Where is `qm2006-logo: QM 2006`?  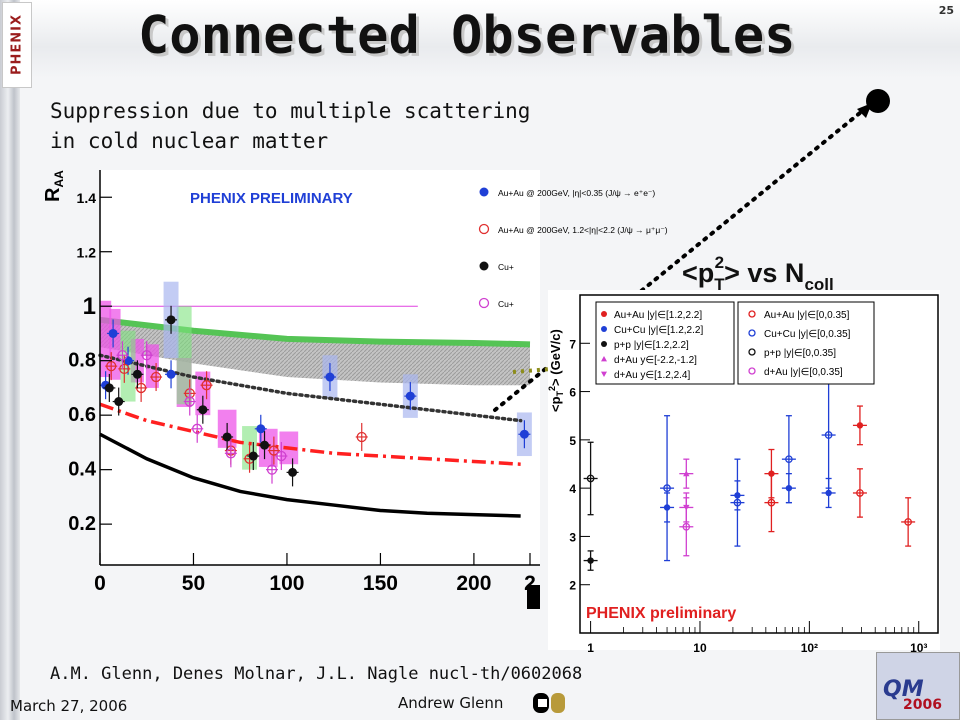
qm2006-logo: QM 2006 is located at coordinates (918, 686).